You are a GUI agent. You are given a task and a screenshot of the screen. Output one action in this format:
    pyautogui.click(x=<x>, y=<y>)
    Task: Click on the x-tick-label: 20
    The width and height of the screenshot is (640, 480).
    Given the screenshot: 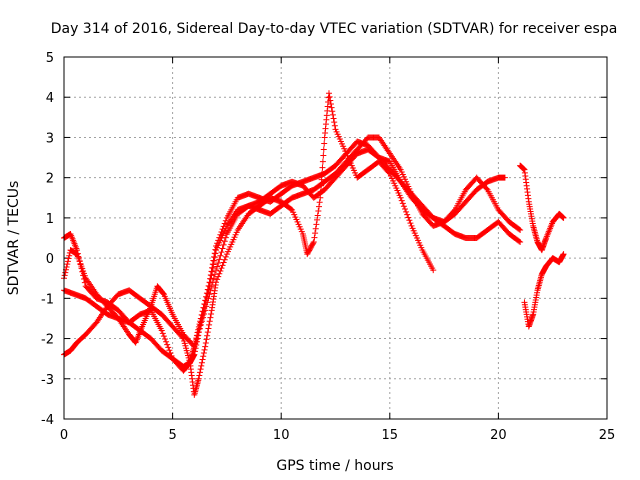 What is the action you would take?
    pyautogui.click(x=498, y=435)
    